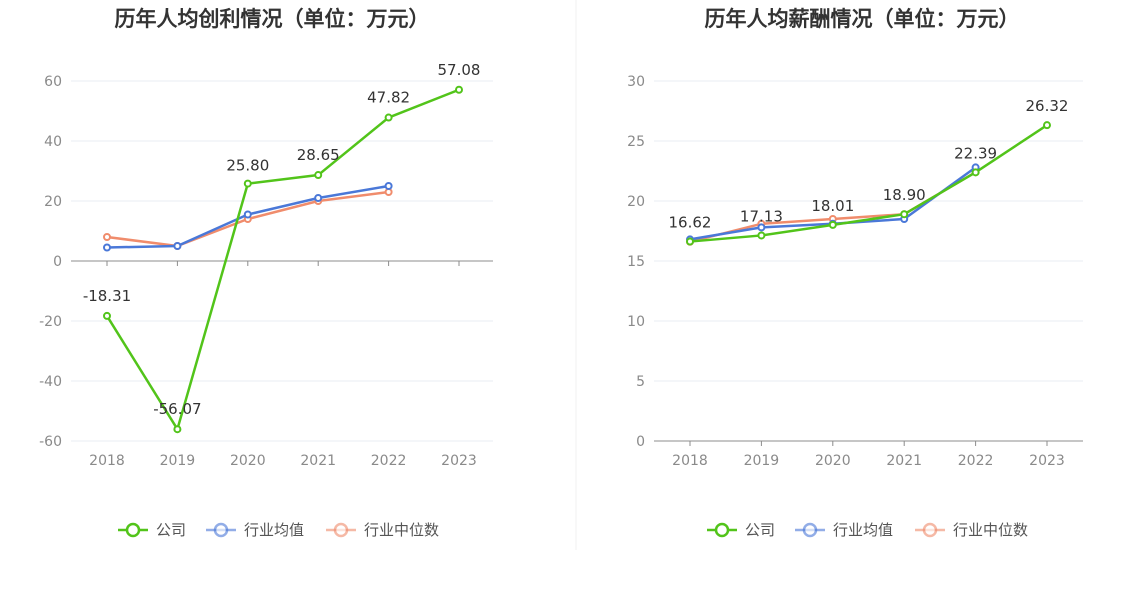  What do you see at coordinates (272, 19) in the screenshot?
I see `chart-title: 历年人均创利情况（单位：万元）` at bounding box center [272, 19].